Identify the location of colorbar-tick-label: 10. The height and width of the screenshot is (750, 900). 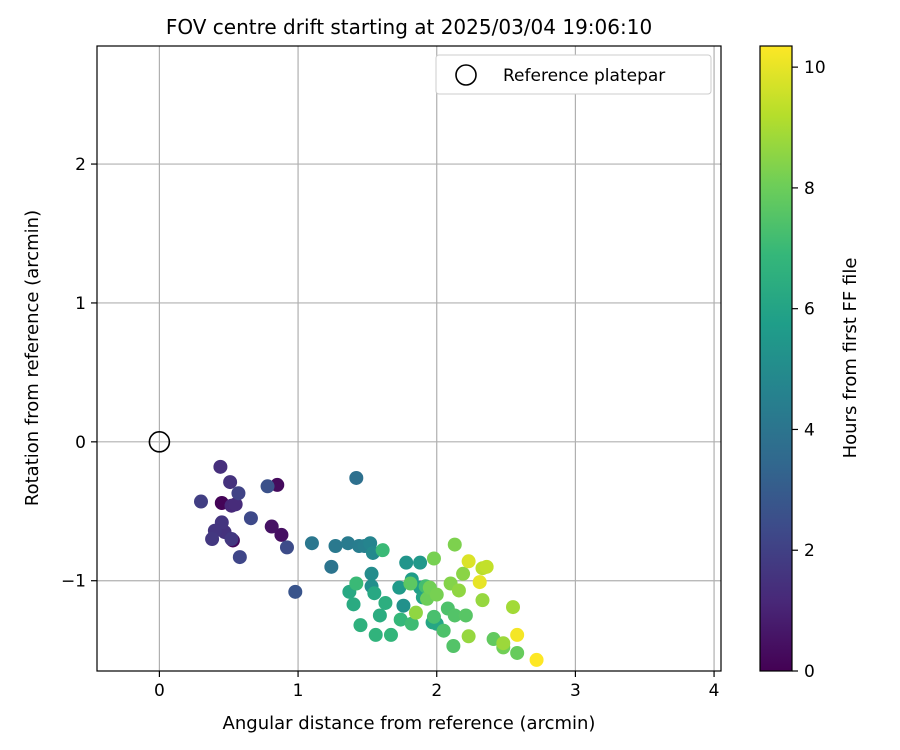
(815, 68).